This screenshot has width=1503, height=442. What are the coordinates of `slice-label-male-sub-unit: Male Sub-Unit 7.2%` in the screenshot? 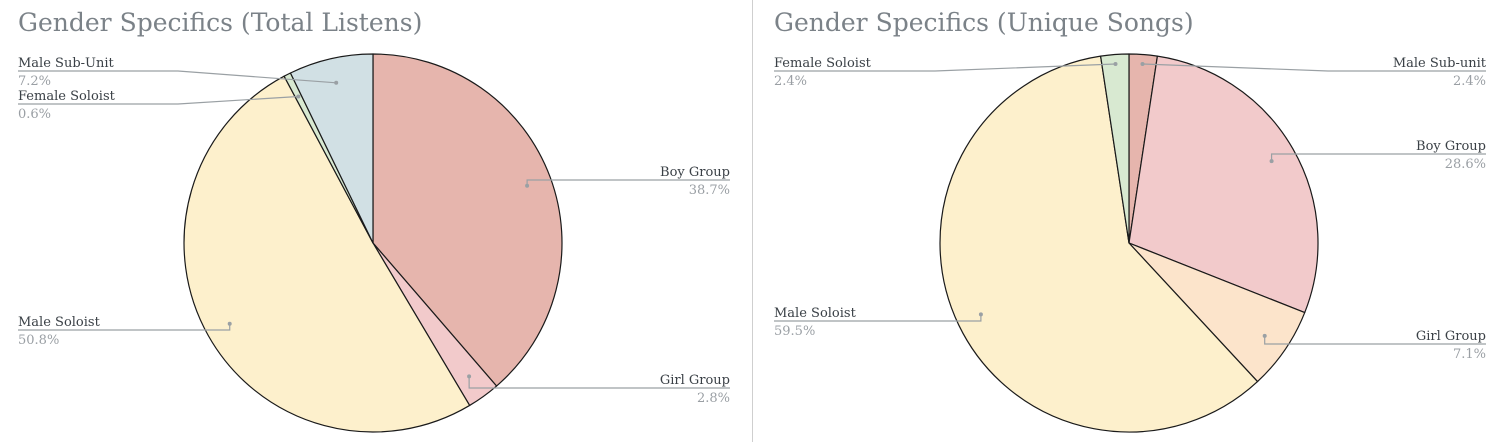 It's located at (178, 72).